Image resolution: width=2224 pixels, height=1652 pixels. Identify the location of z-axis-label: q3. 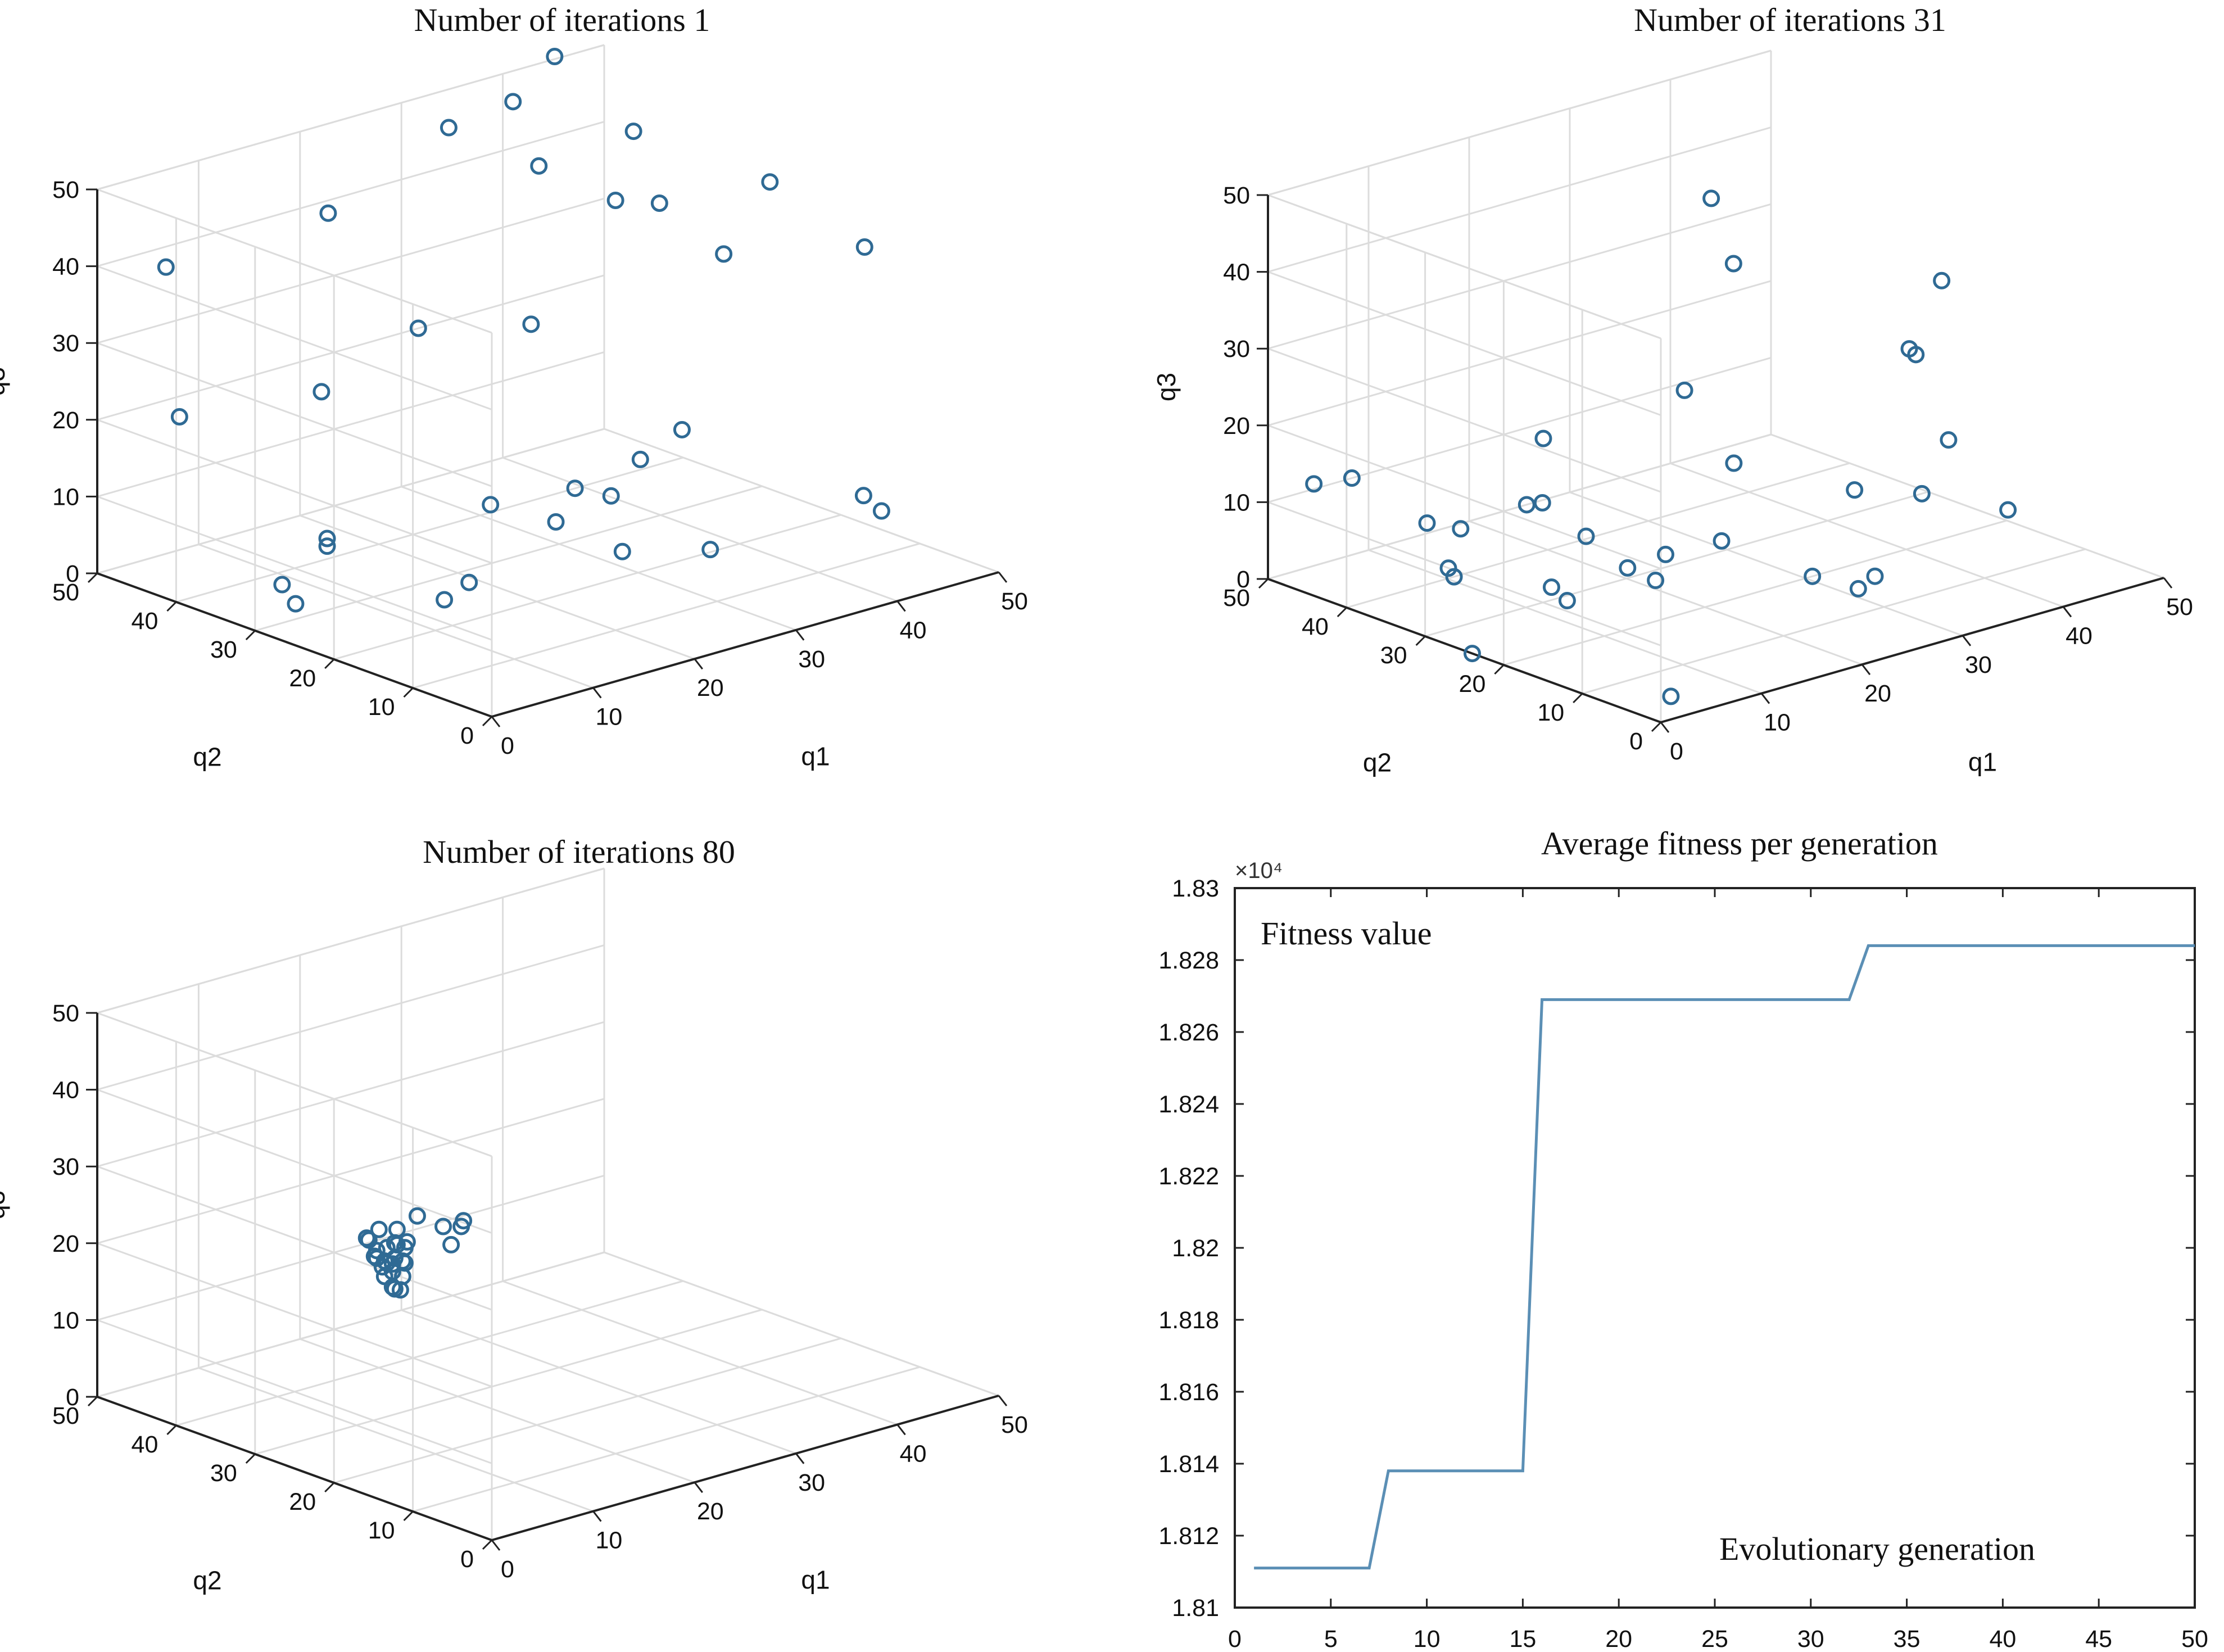
(5, 381).